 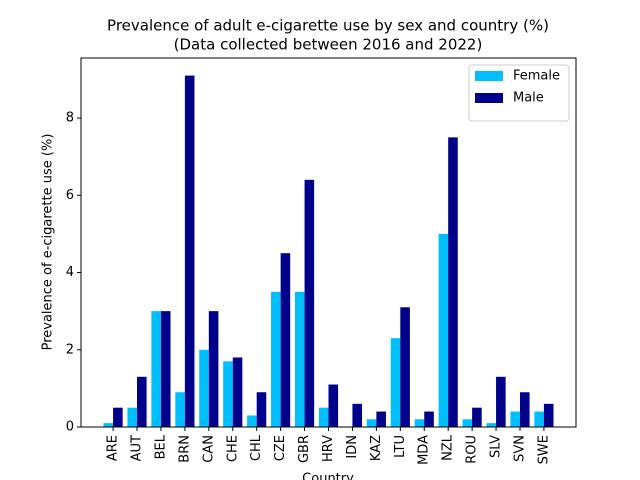 What do you see at coordinates (424, 450) in the screenshot?
I see `x-tick-label: MDA` at bounding box center [424, 450].